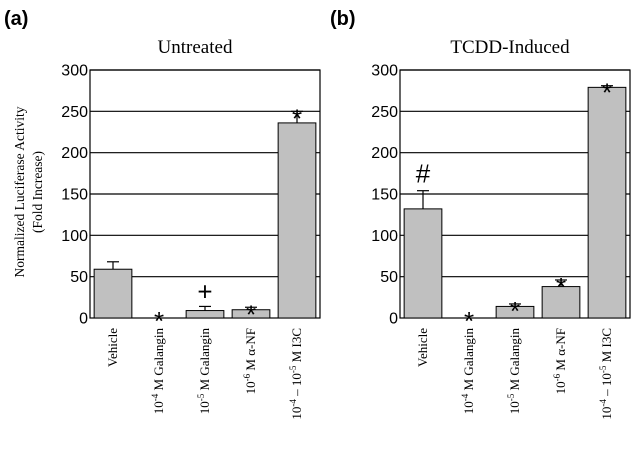  I want to click on chart-title: Untreated, so click(195, 47).